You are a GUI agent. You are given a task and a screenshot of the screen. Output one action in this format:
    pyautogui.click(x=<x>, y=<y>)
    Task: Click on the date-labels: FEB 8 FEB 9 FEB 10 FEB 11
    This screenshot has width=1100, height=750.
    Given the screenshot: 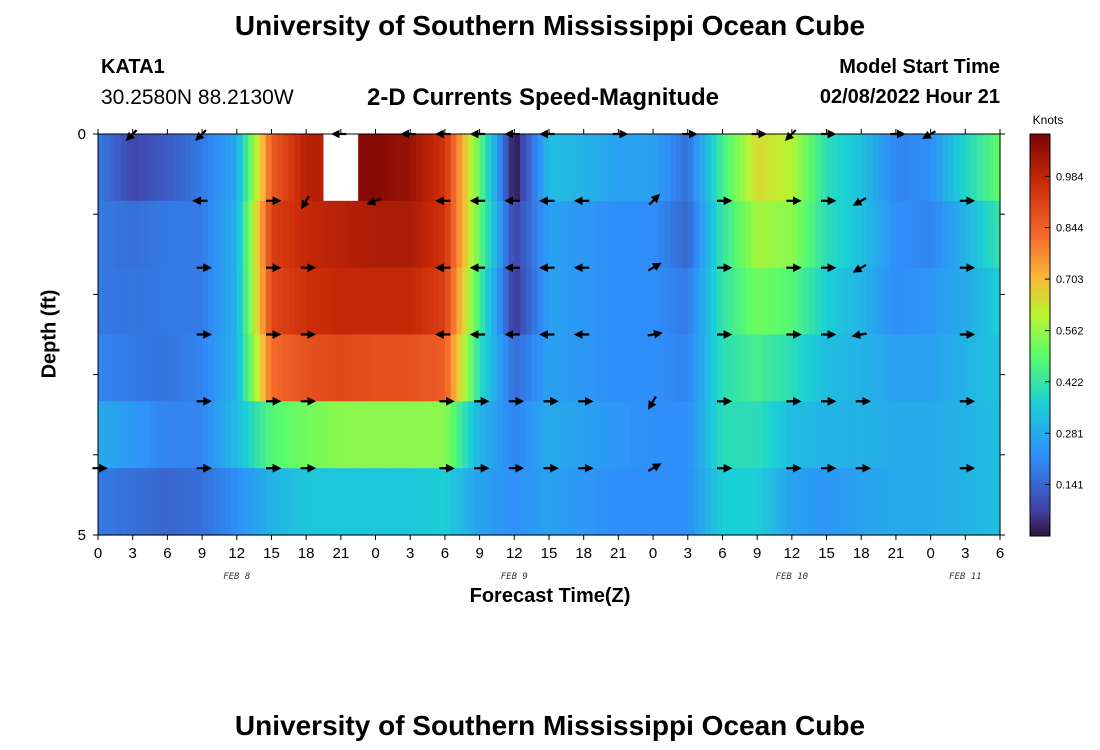 What is the action you would take?
    pyautogui.click(x=602, y=577)
    